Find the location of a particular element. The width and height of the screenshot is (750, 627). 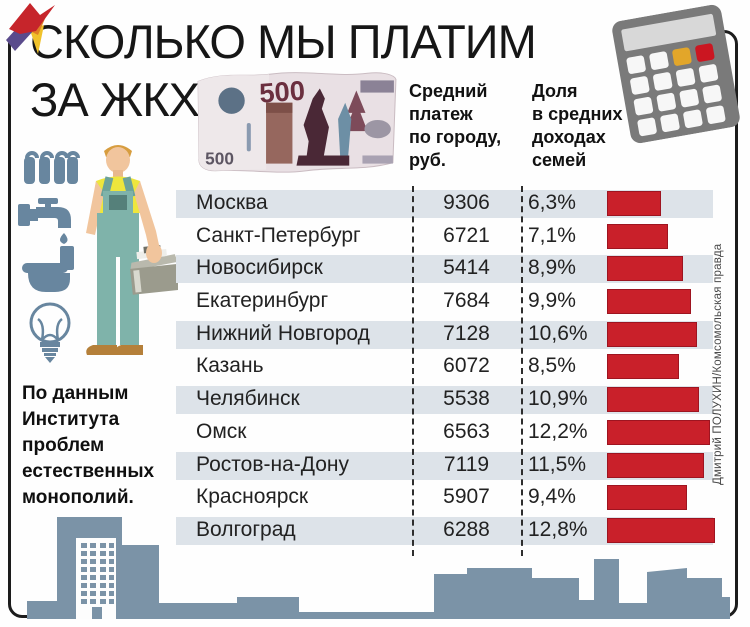

table-row: Красноярск 5907 9,4% is located at coordinates (444, 498).